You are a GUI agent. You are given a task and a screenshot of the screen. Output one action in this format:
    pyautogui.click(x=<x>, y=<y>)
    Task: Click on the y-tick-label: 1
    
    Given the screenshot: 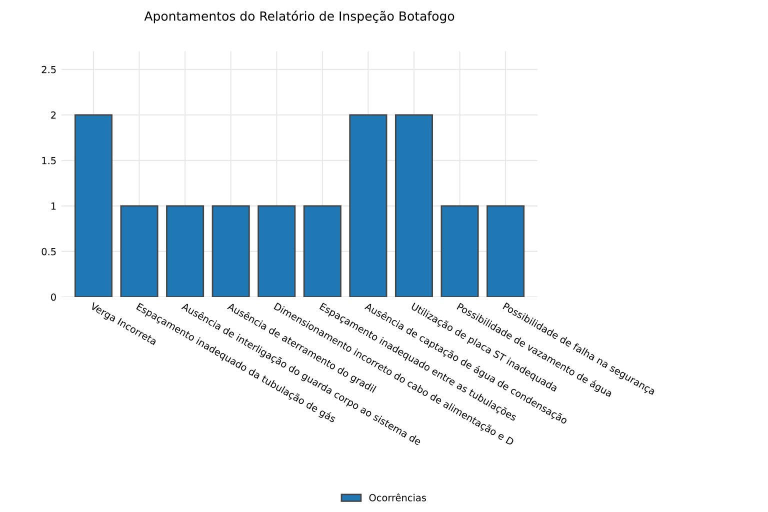 What is the action you would take?
    pyautogui.click(x=53, y=206)
    